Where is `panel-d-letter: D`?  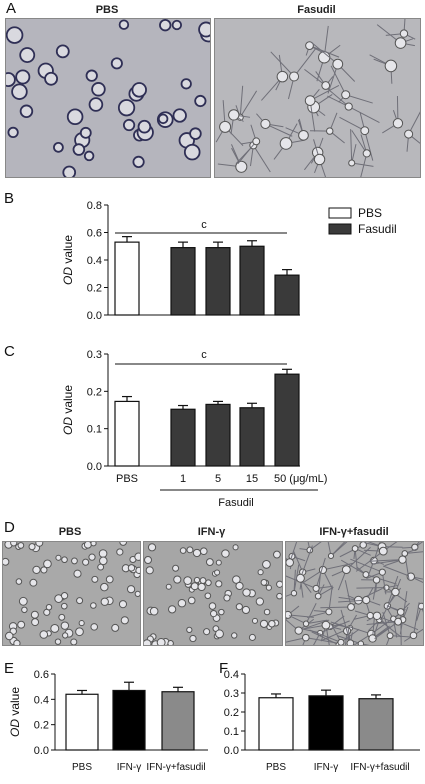
panel-d-letter: D is located at coordinates (9, 527).